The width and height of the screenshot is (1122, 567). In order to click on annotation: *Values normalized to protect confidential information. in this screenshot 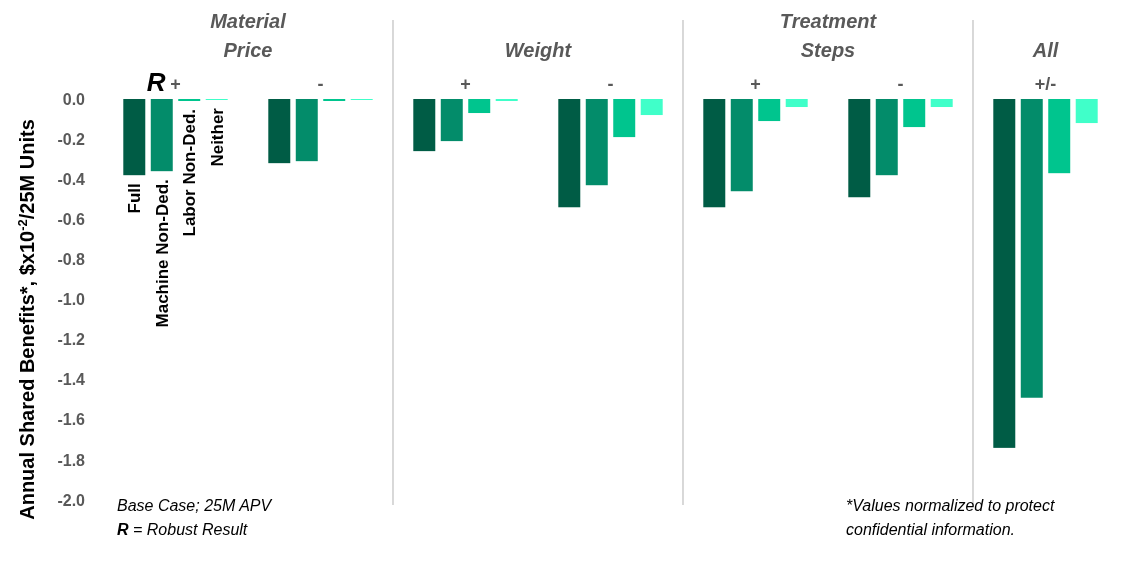, I will do `click(950, 517)`.